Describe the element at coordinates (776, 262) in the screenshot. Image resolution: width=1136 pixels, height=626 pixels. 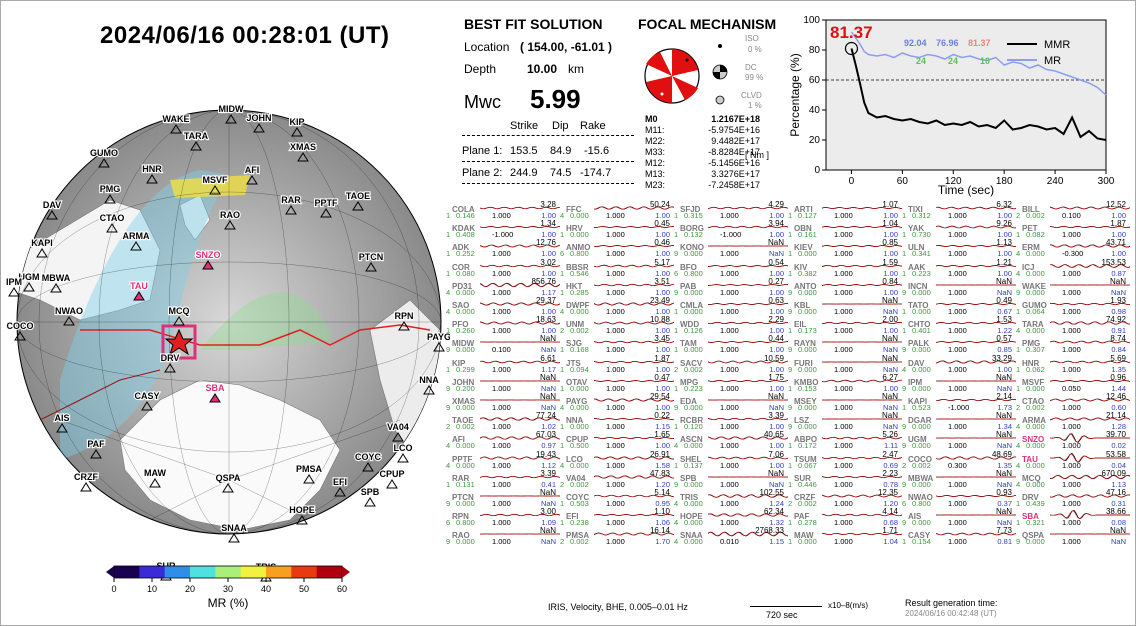
I see `station-value: 0.54` at that location.